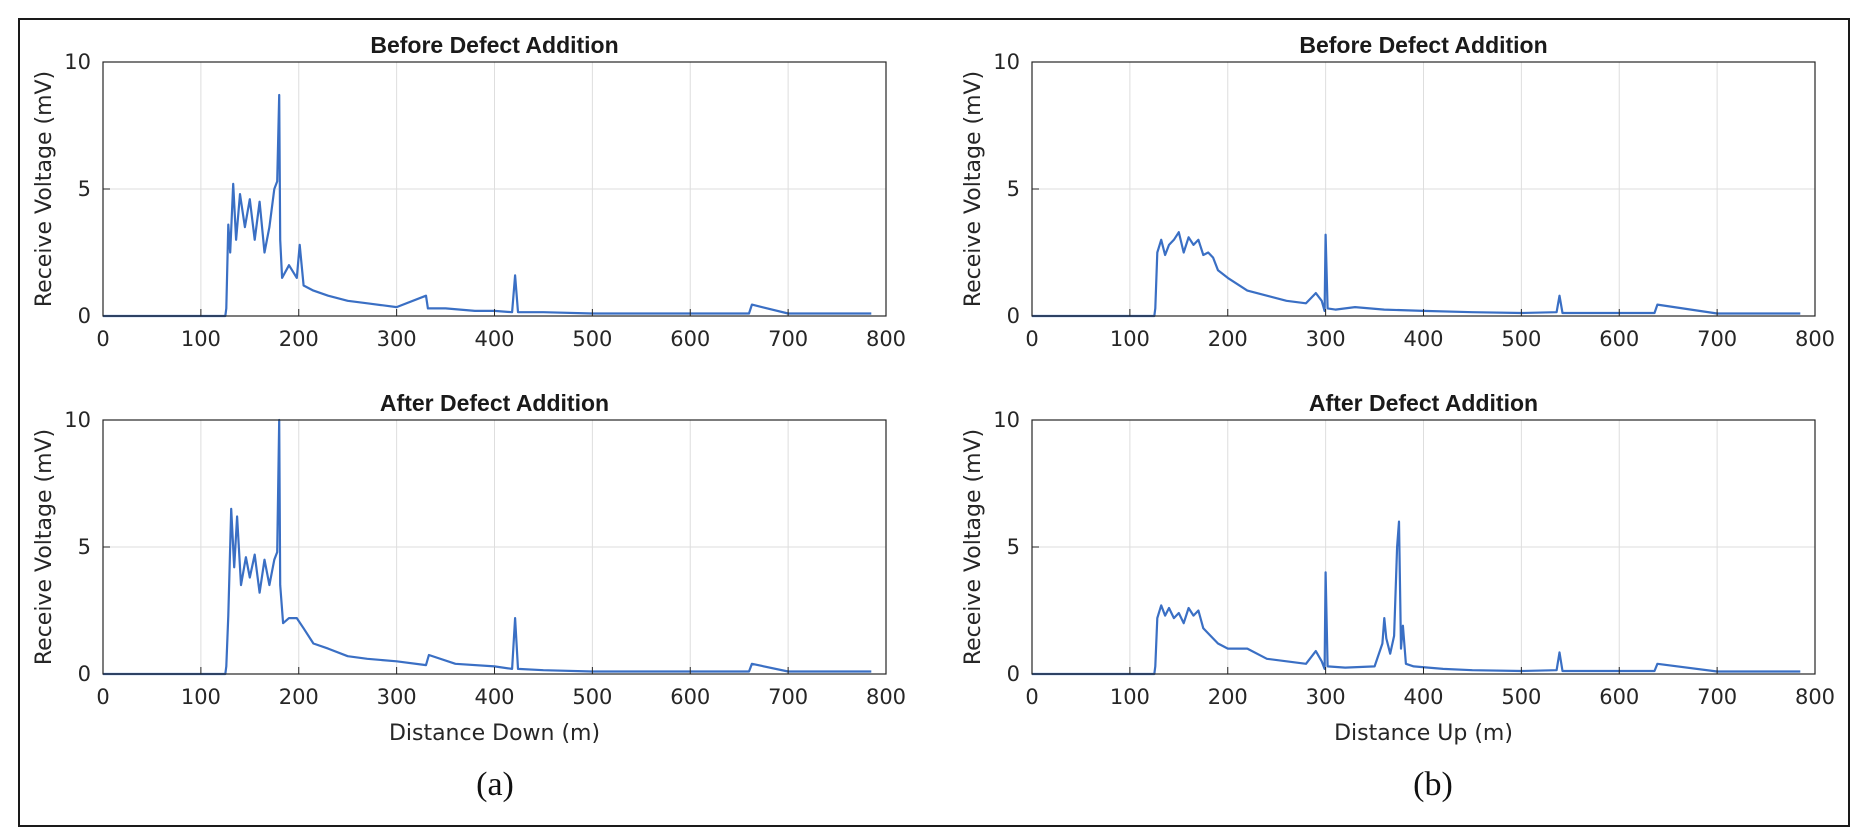 The image size is (1851, 827). Describe the element at coordinates (1423, 733) in the screenshot. I see `x-axis-label: Distance Up (m)` at that location.